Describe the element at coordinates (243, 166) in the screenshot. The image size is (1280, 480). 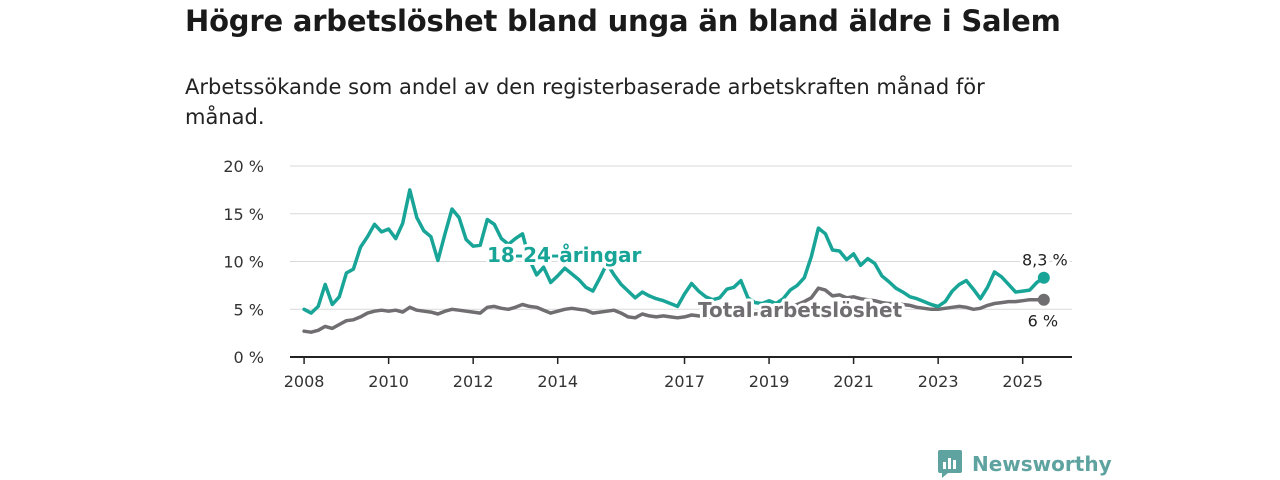
I see `y-tick-label: 20 %` at that location.